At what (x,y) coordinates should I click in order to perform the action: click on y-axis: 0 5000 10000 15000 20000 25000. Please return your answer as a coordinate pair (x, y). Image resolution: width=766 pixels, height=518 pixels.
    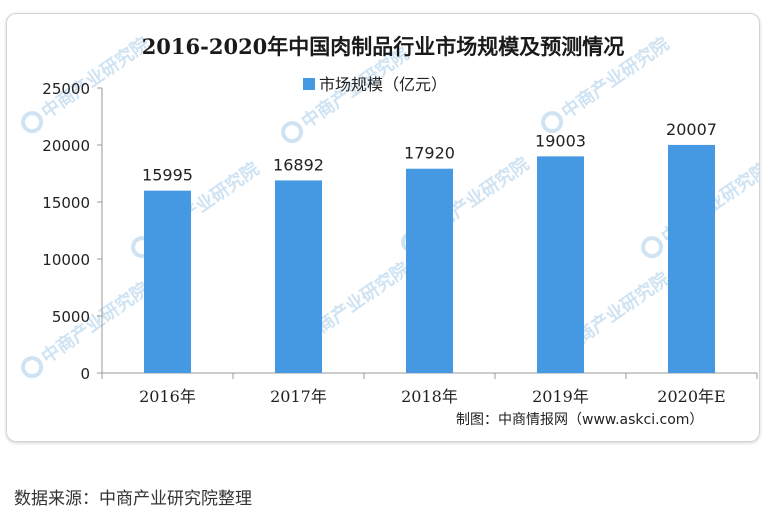
    Looking at the image, I should click on (72, 231).